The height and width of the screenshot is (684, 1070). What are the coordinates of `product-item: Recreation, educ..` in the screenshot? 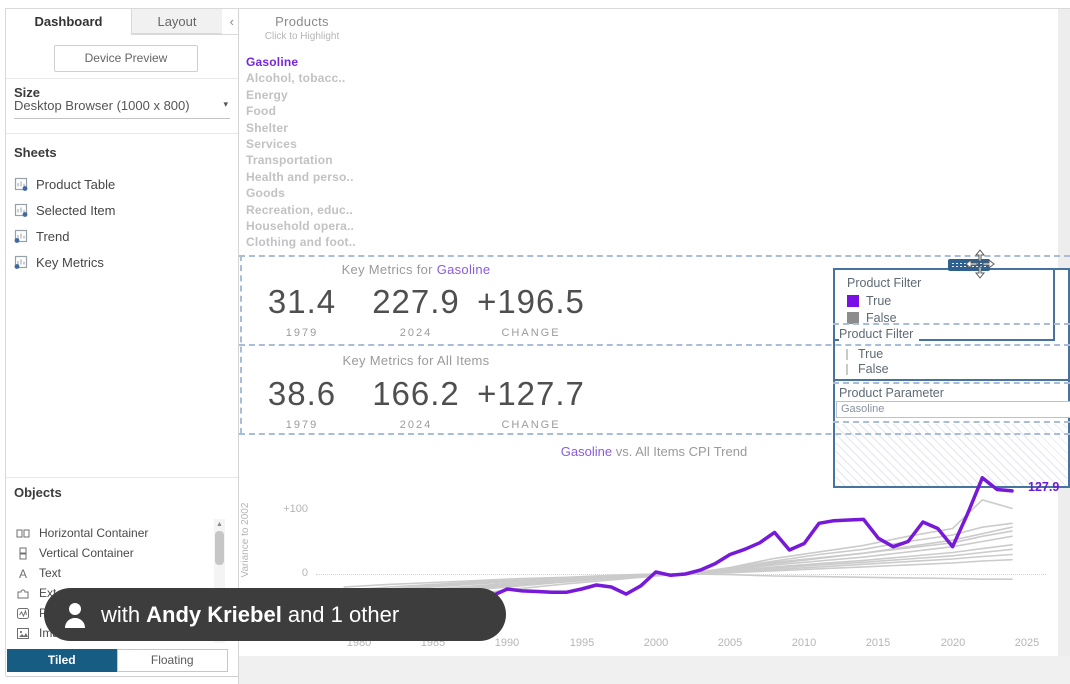 It's located at (299, 209).